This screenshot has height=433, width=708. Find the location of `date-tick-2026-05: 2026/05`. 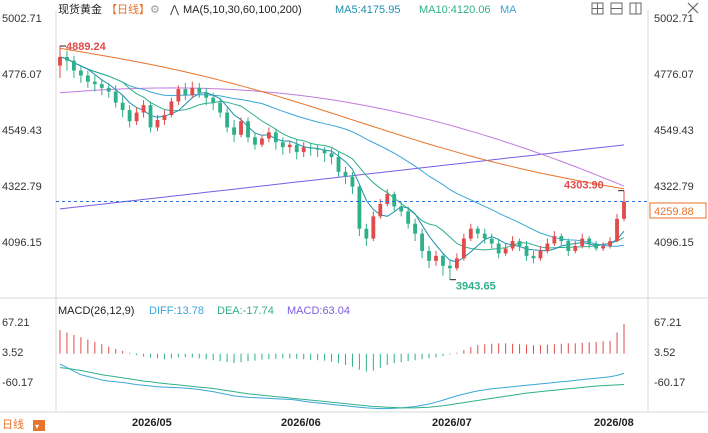

date-tick-2026-05: 2026/05 is located at coordinates (152, 423).